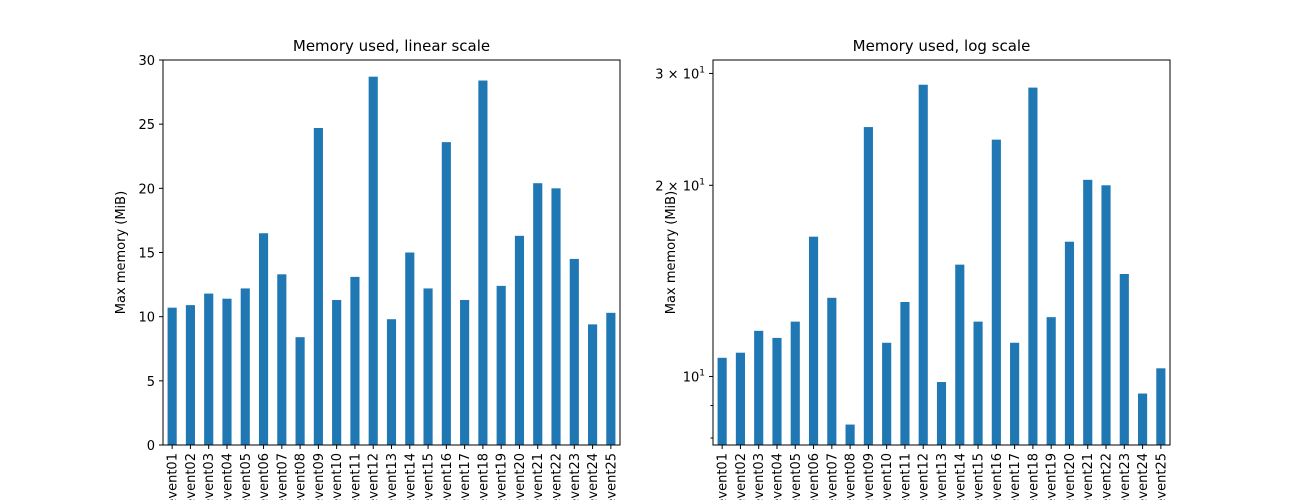 This screenshot has height=500, width=1300. I want to click on log-x-tick-label-event16: event16, so click(997, 476).